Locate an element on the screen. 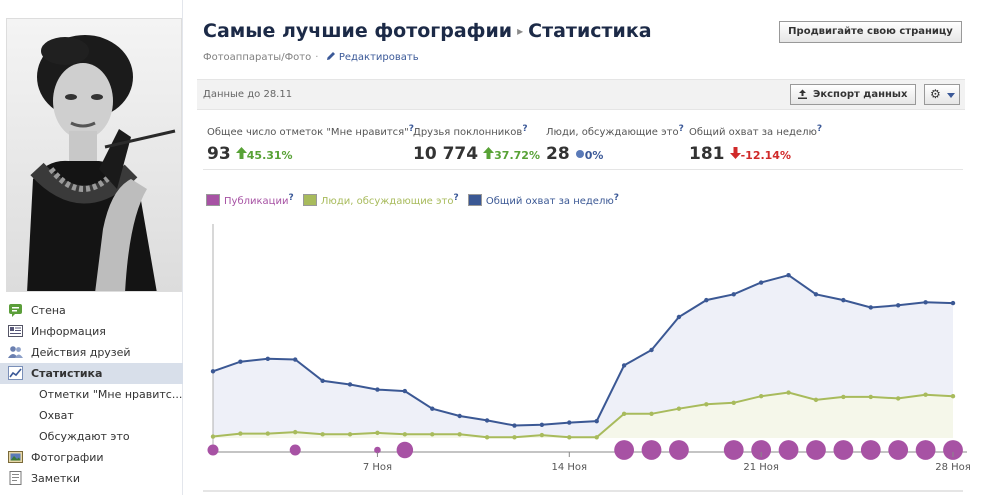  nav-subitem-reach: Охват is located at coordinates (56, 415).